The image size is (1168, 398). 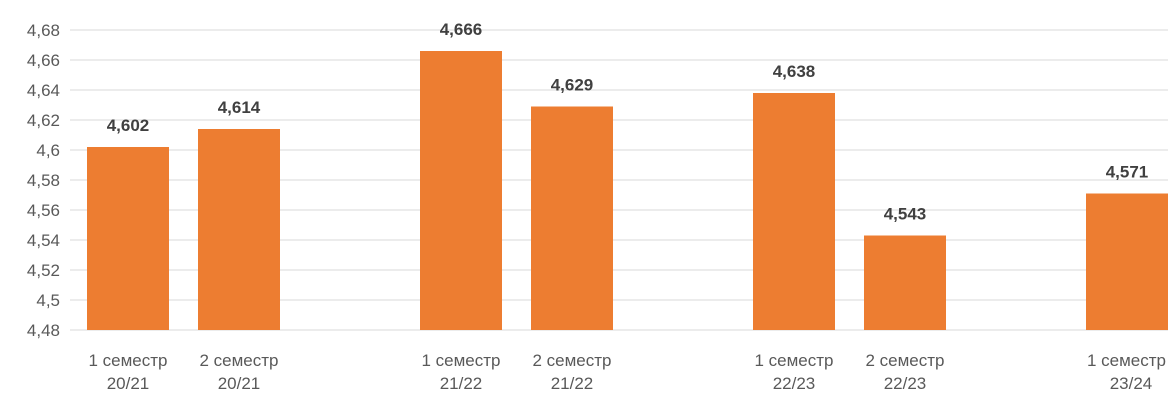 I want to click on y-tick-label: 4,66, so click(x=43, y=60).